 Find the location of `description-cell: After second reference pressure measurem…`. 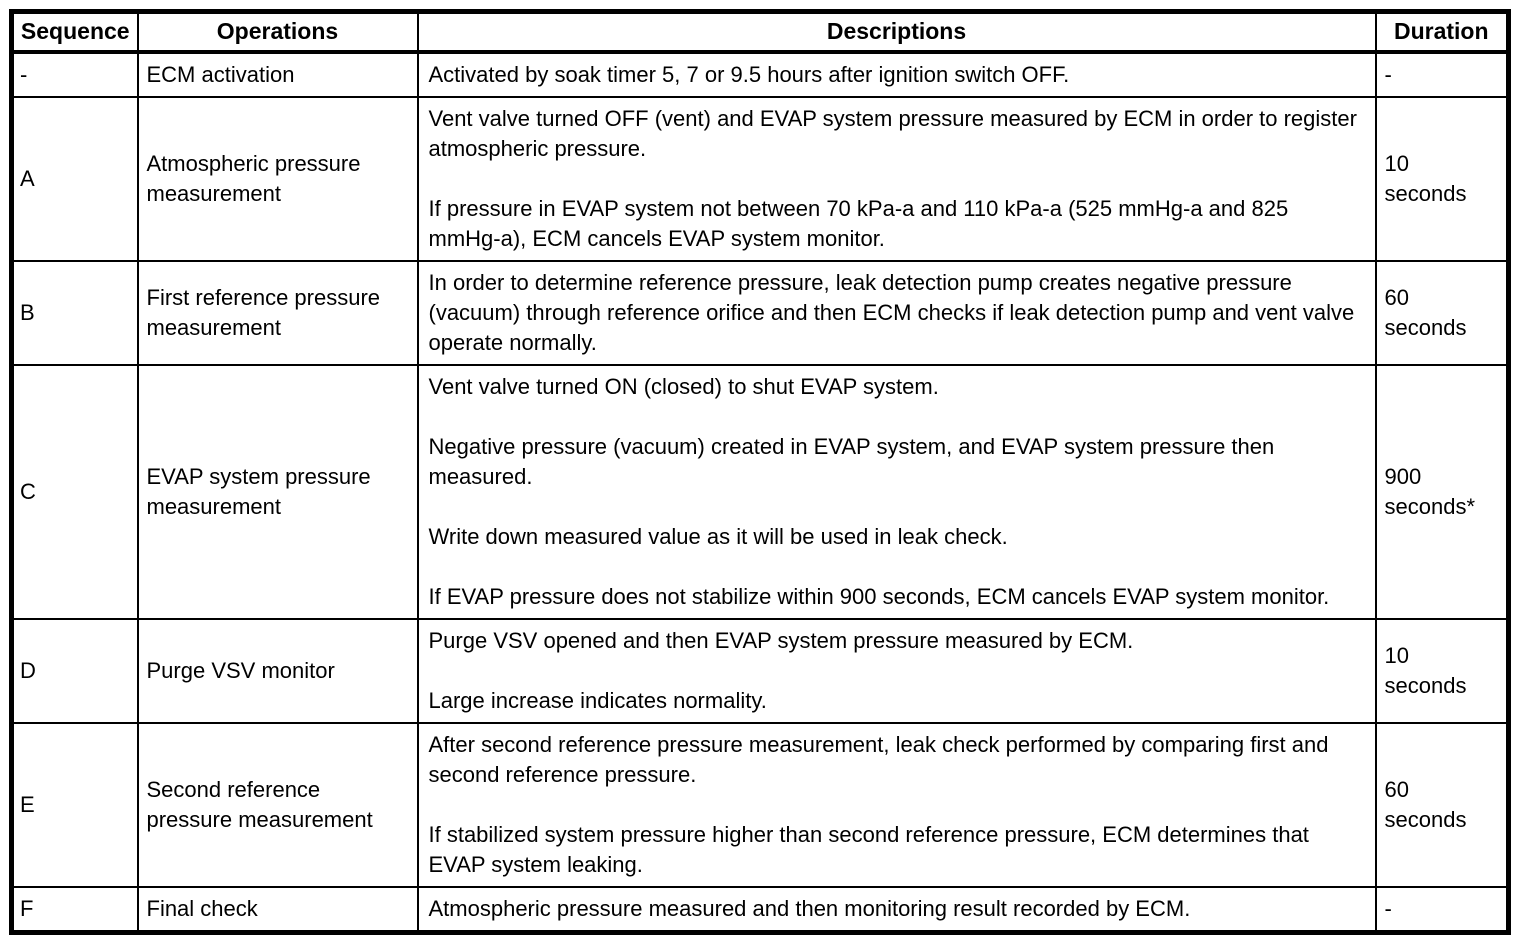

description-cell: After second reference pressure measurem… is located at coordinates (896, 804).